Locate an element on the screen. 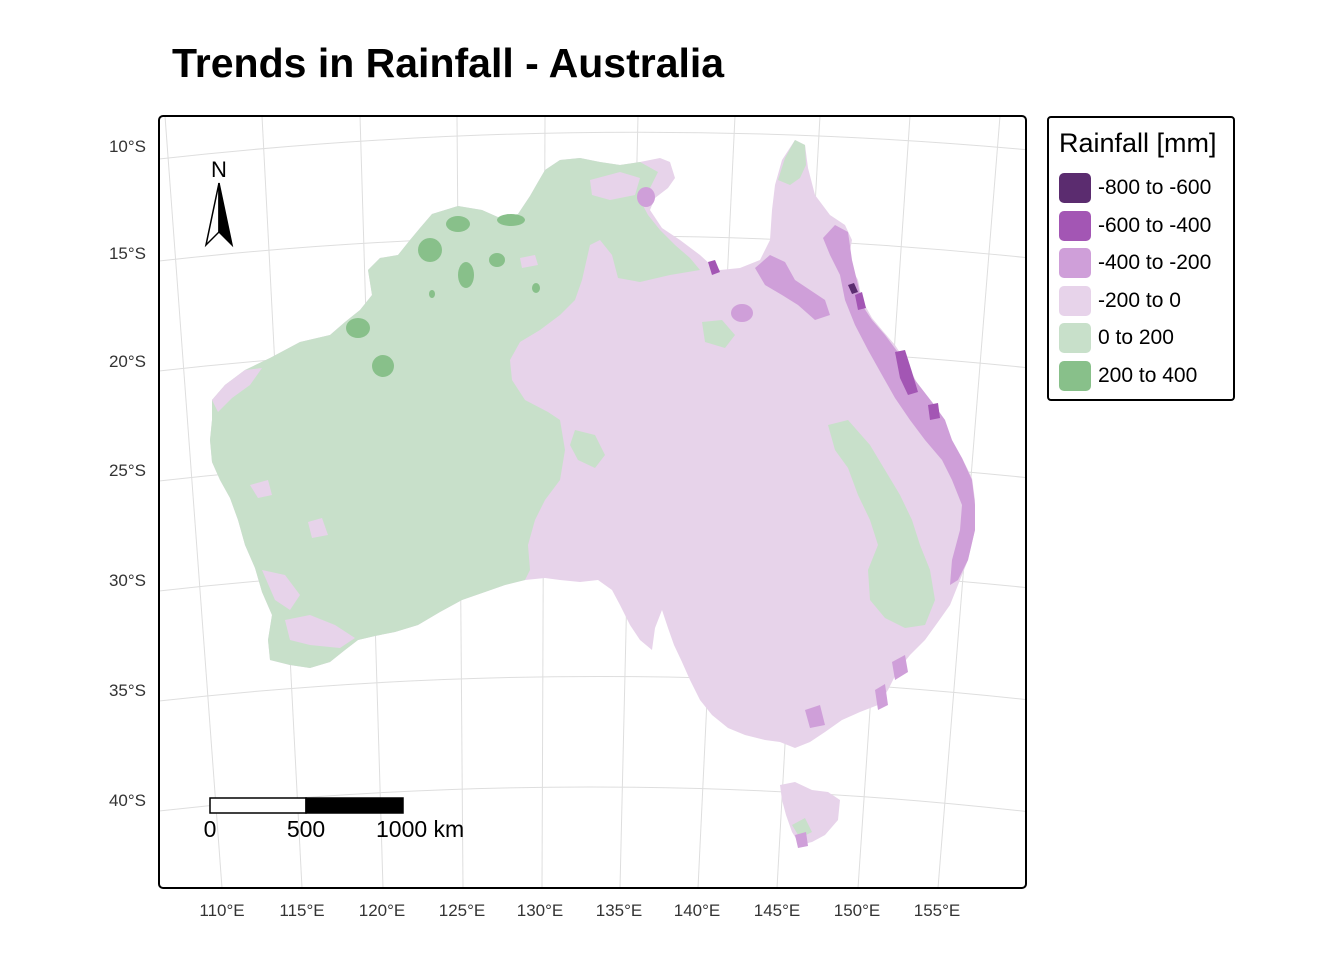  region-purple-darkest is located at coordinates (853, 288).